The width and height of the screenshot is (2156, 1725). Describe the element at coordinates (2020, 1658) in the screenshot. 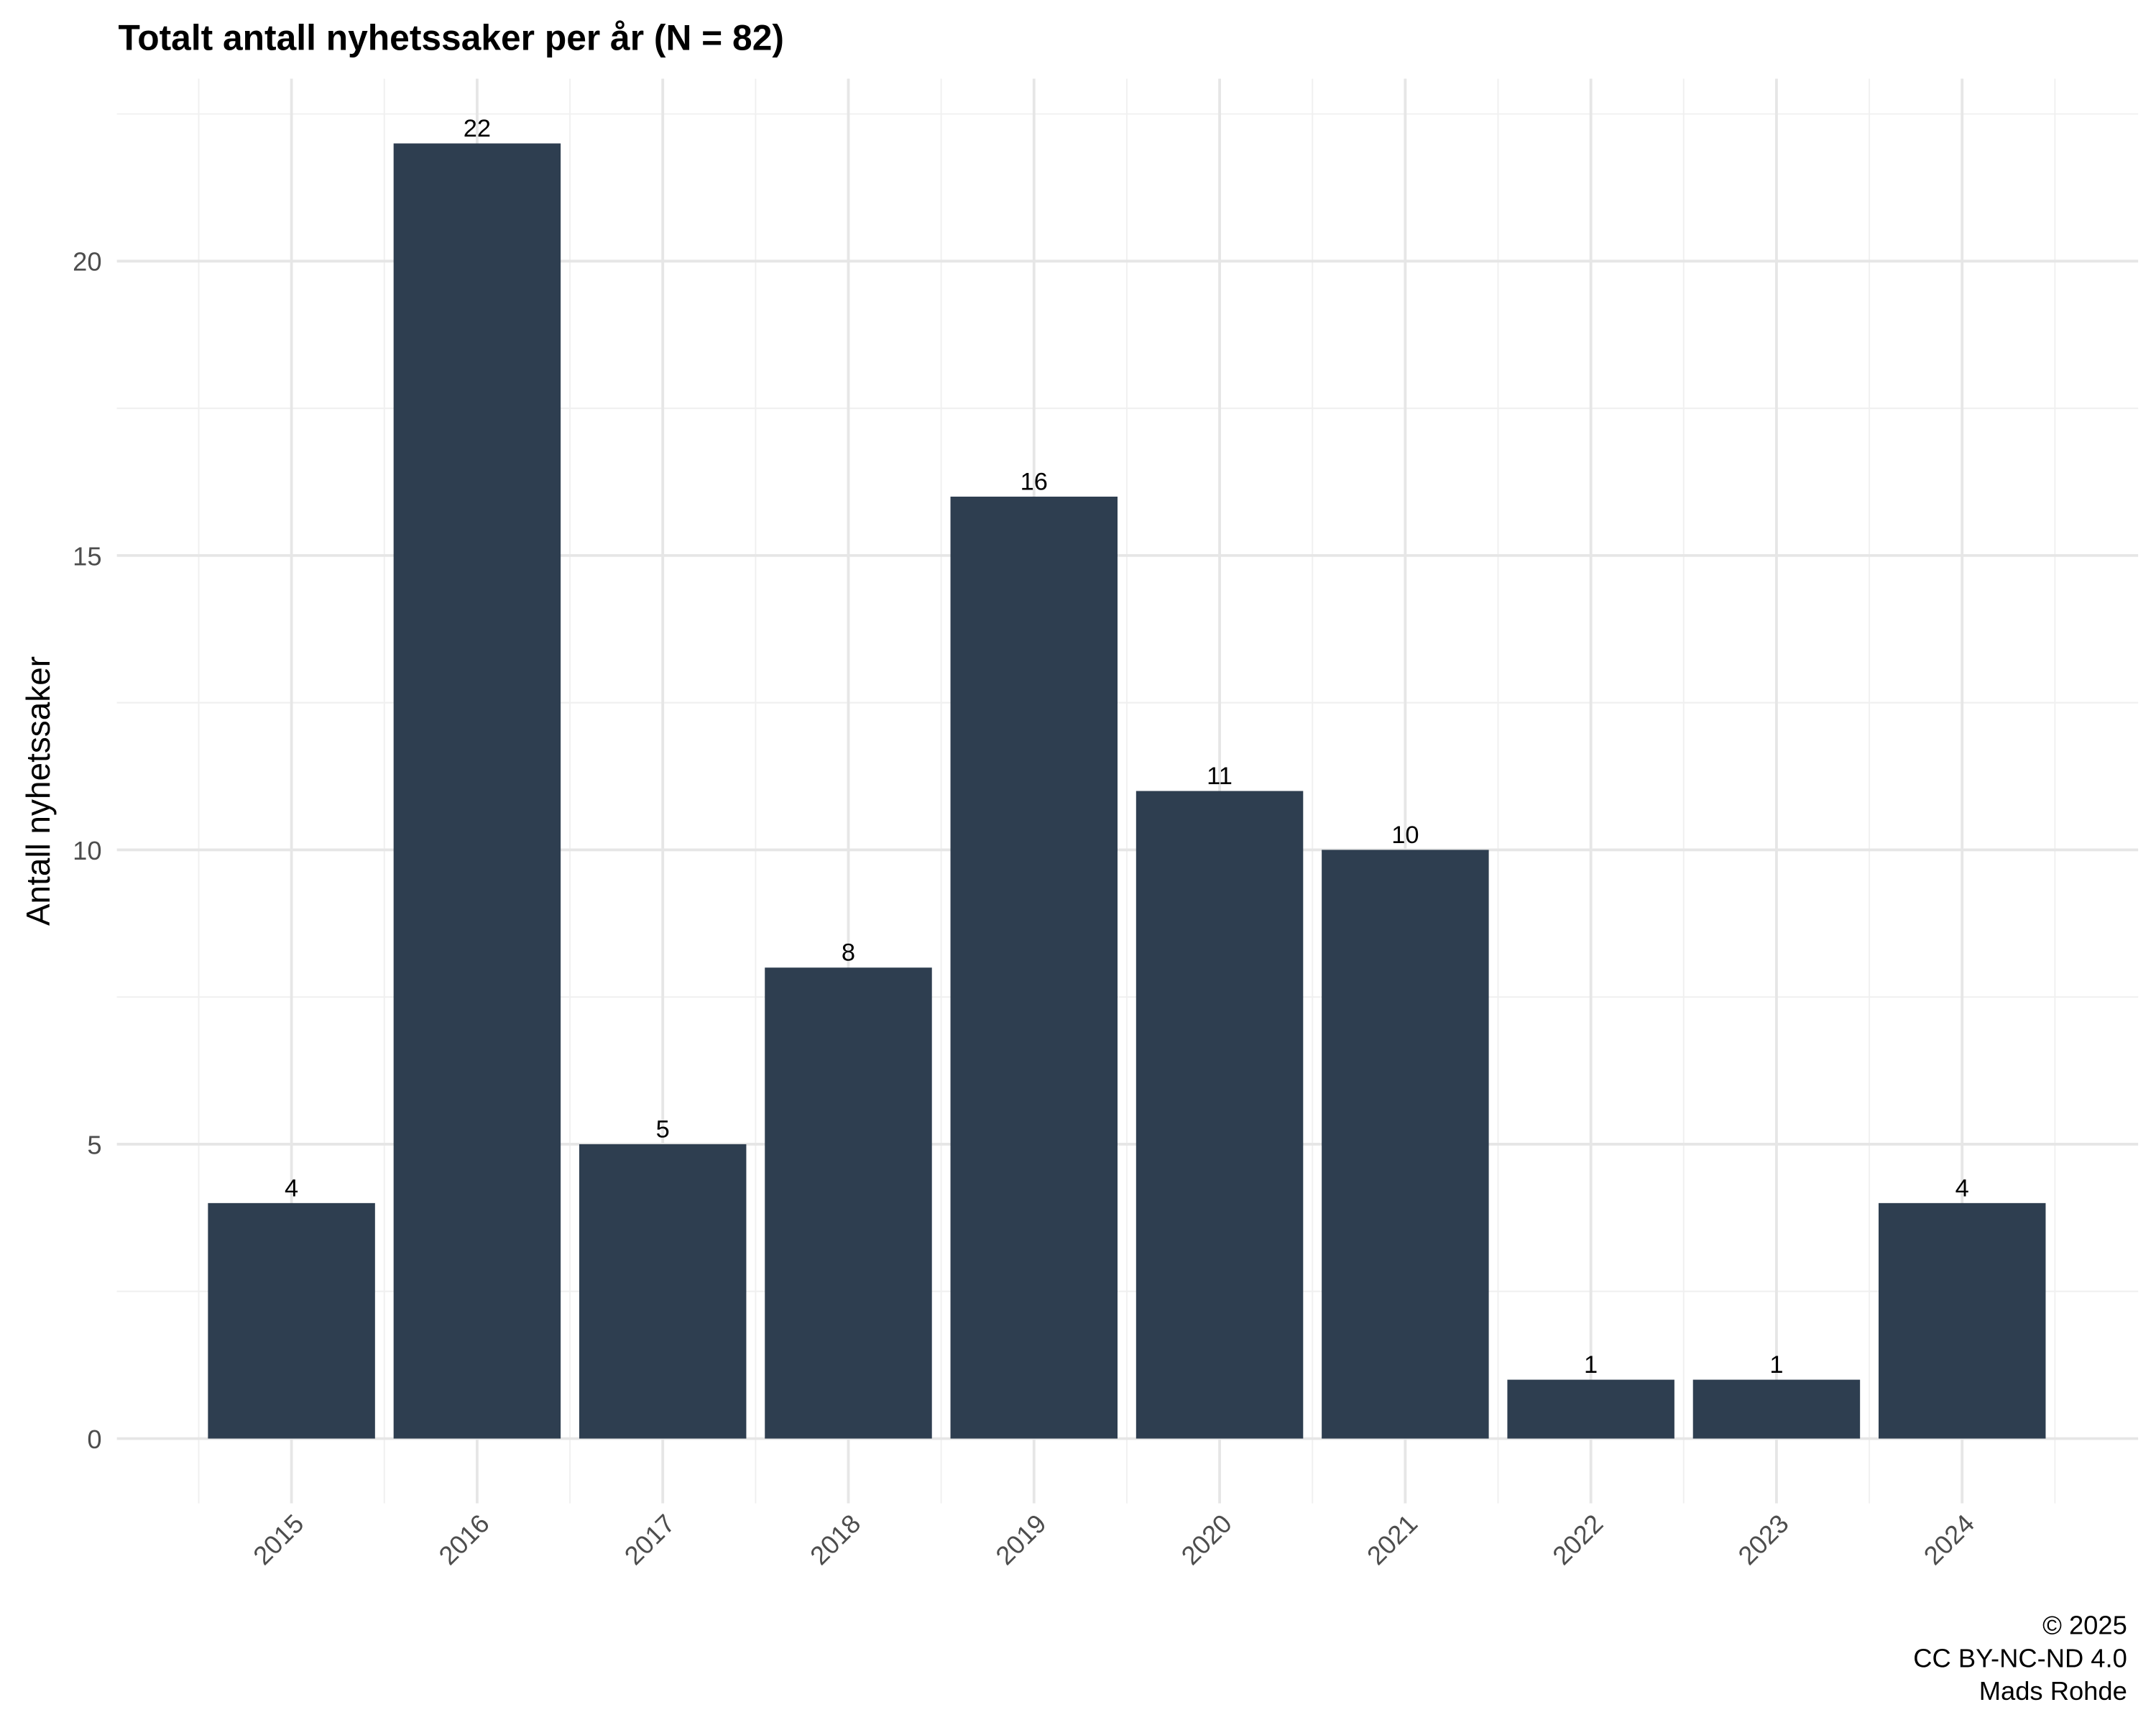

I see `caption: CC BY-NC-ND 4.0` at that location.